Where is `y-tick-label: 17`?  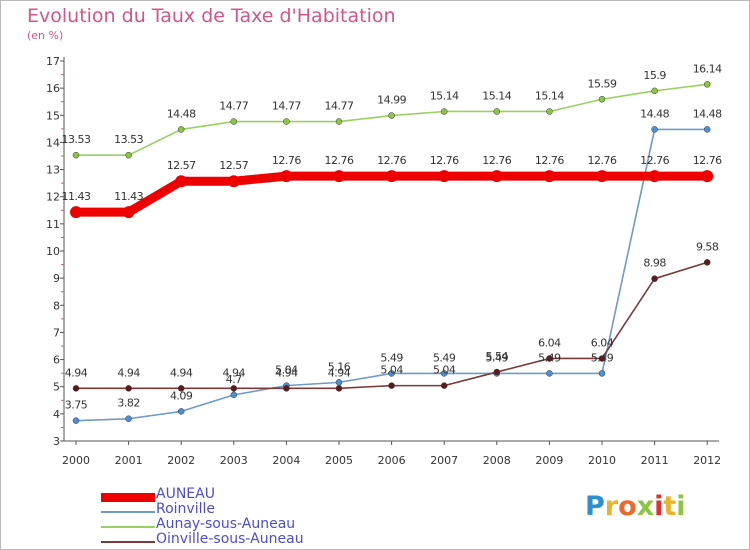
y-tick-label: 17 is located at coordinates (53, 61).